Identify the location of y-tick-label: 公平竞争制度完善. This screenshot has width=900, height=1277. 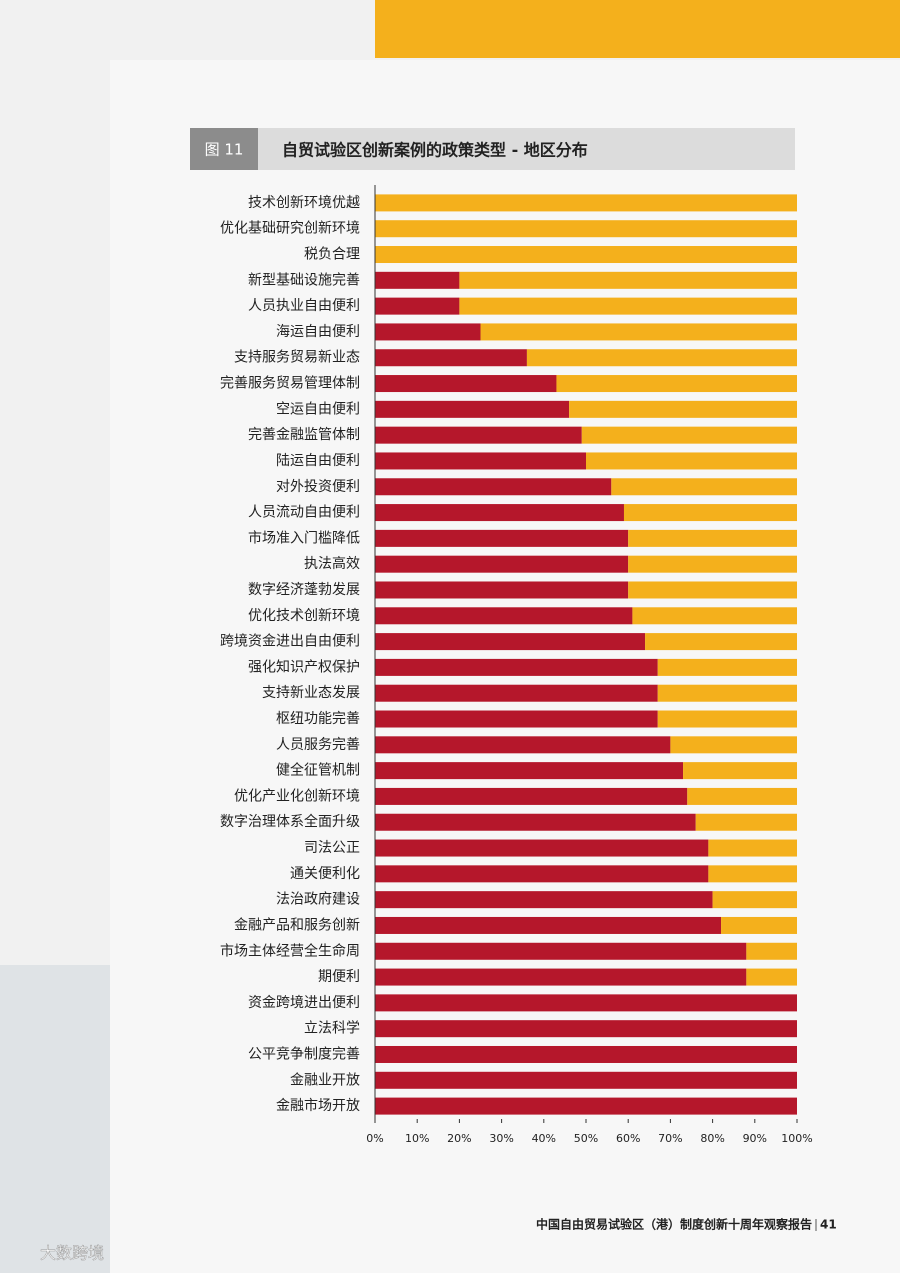
(304, 1053).